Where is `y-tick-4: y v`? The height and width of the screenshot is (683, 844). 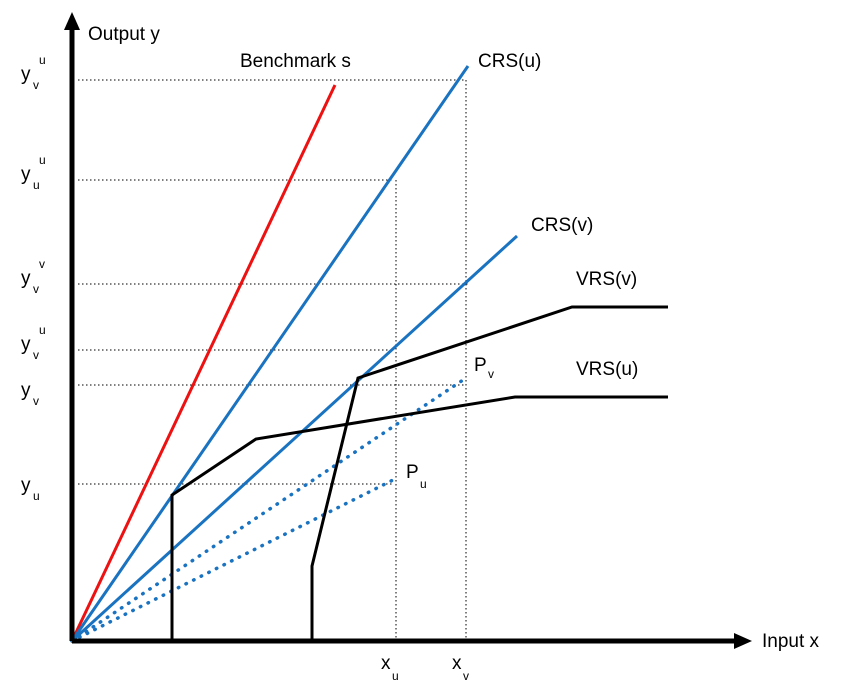 y-tick-4: y v is located at coordinates (30, 394).